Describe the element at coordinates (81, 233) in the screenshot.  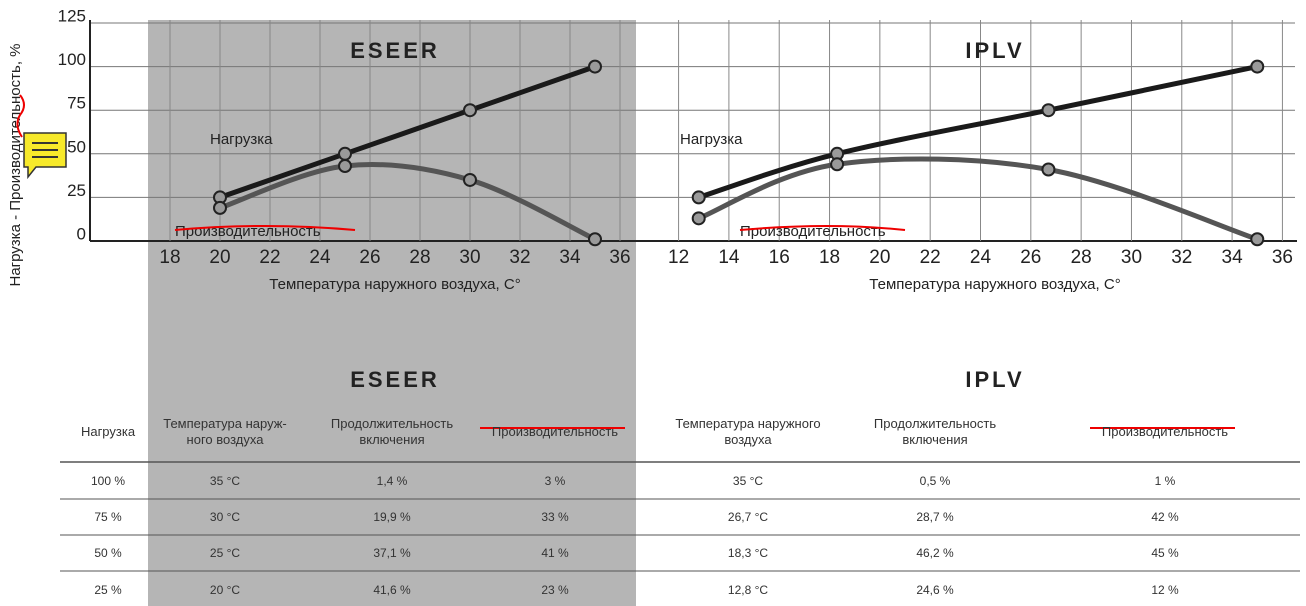
I see `y-tick-label: 0` at that location.